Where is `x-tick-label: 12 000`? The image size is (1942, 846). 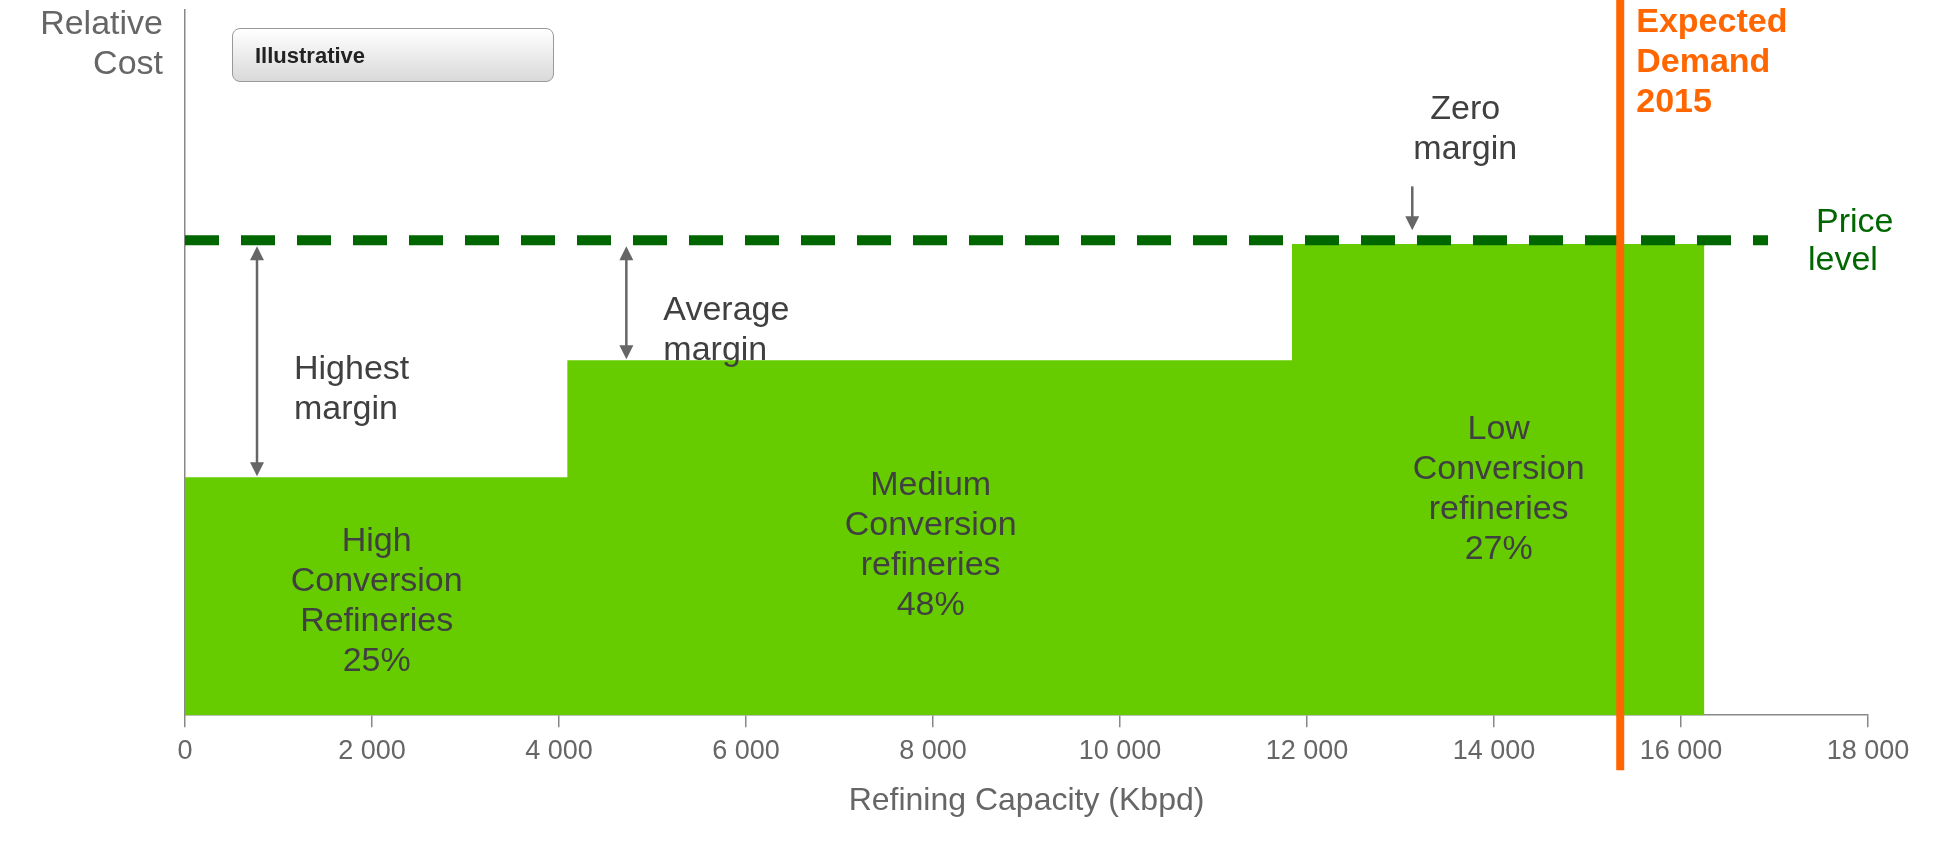
x-tick-label: 12 000 is located at coordinates (1307, 749).